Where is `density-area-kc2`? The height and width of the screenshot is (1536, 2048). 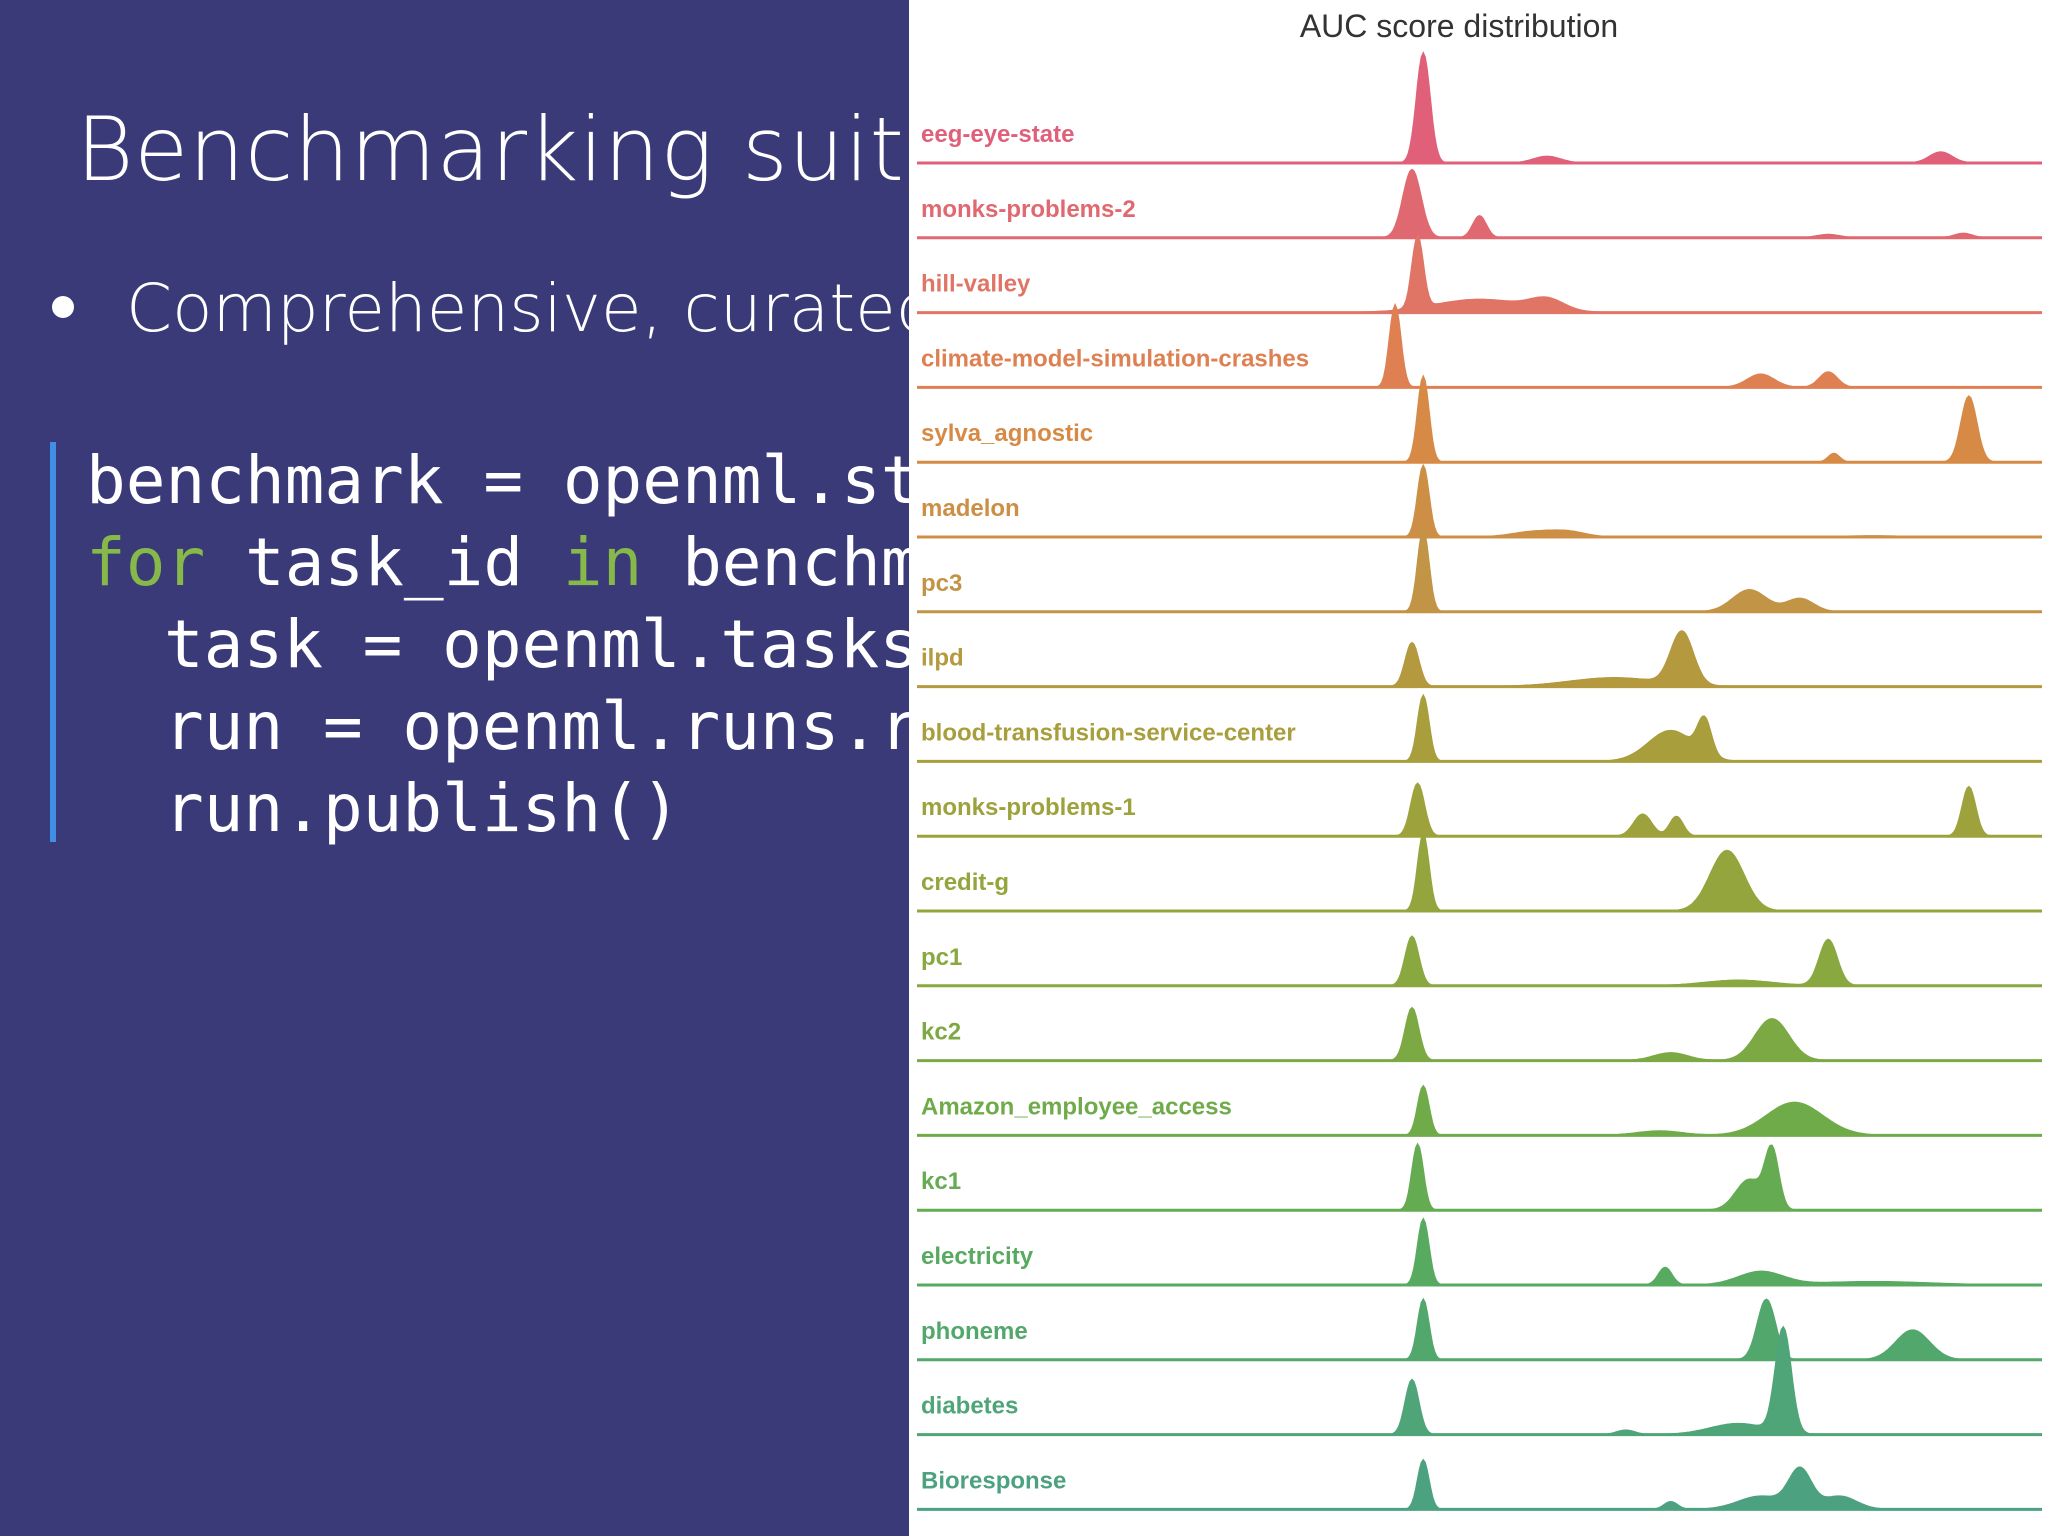 density-area-kc2 is located at coordinates (1479, 1034).